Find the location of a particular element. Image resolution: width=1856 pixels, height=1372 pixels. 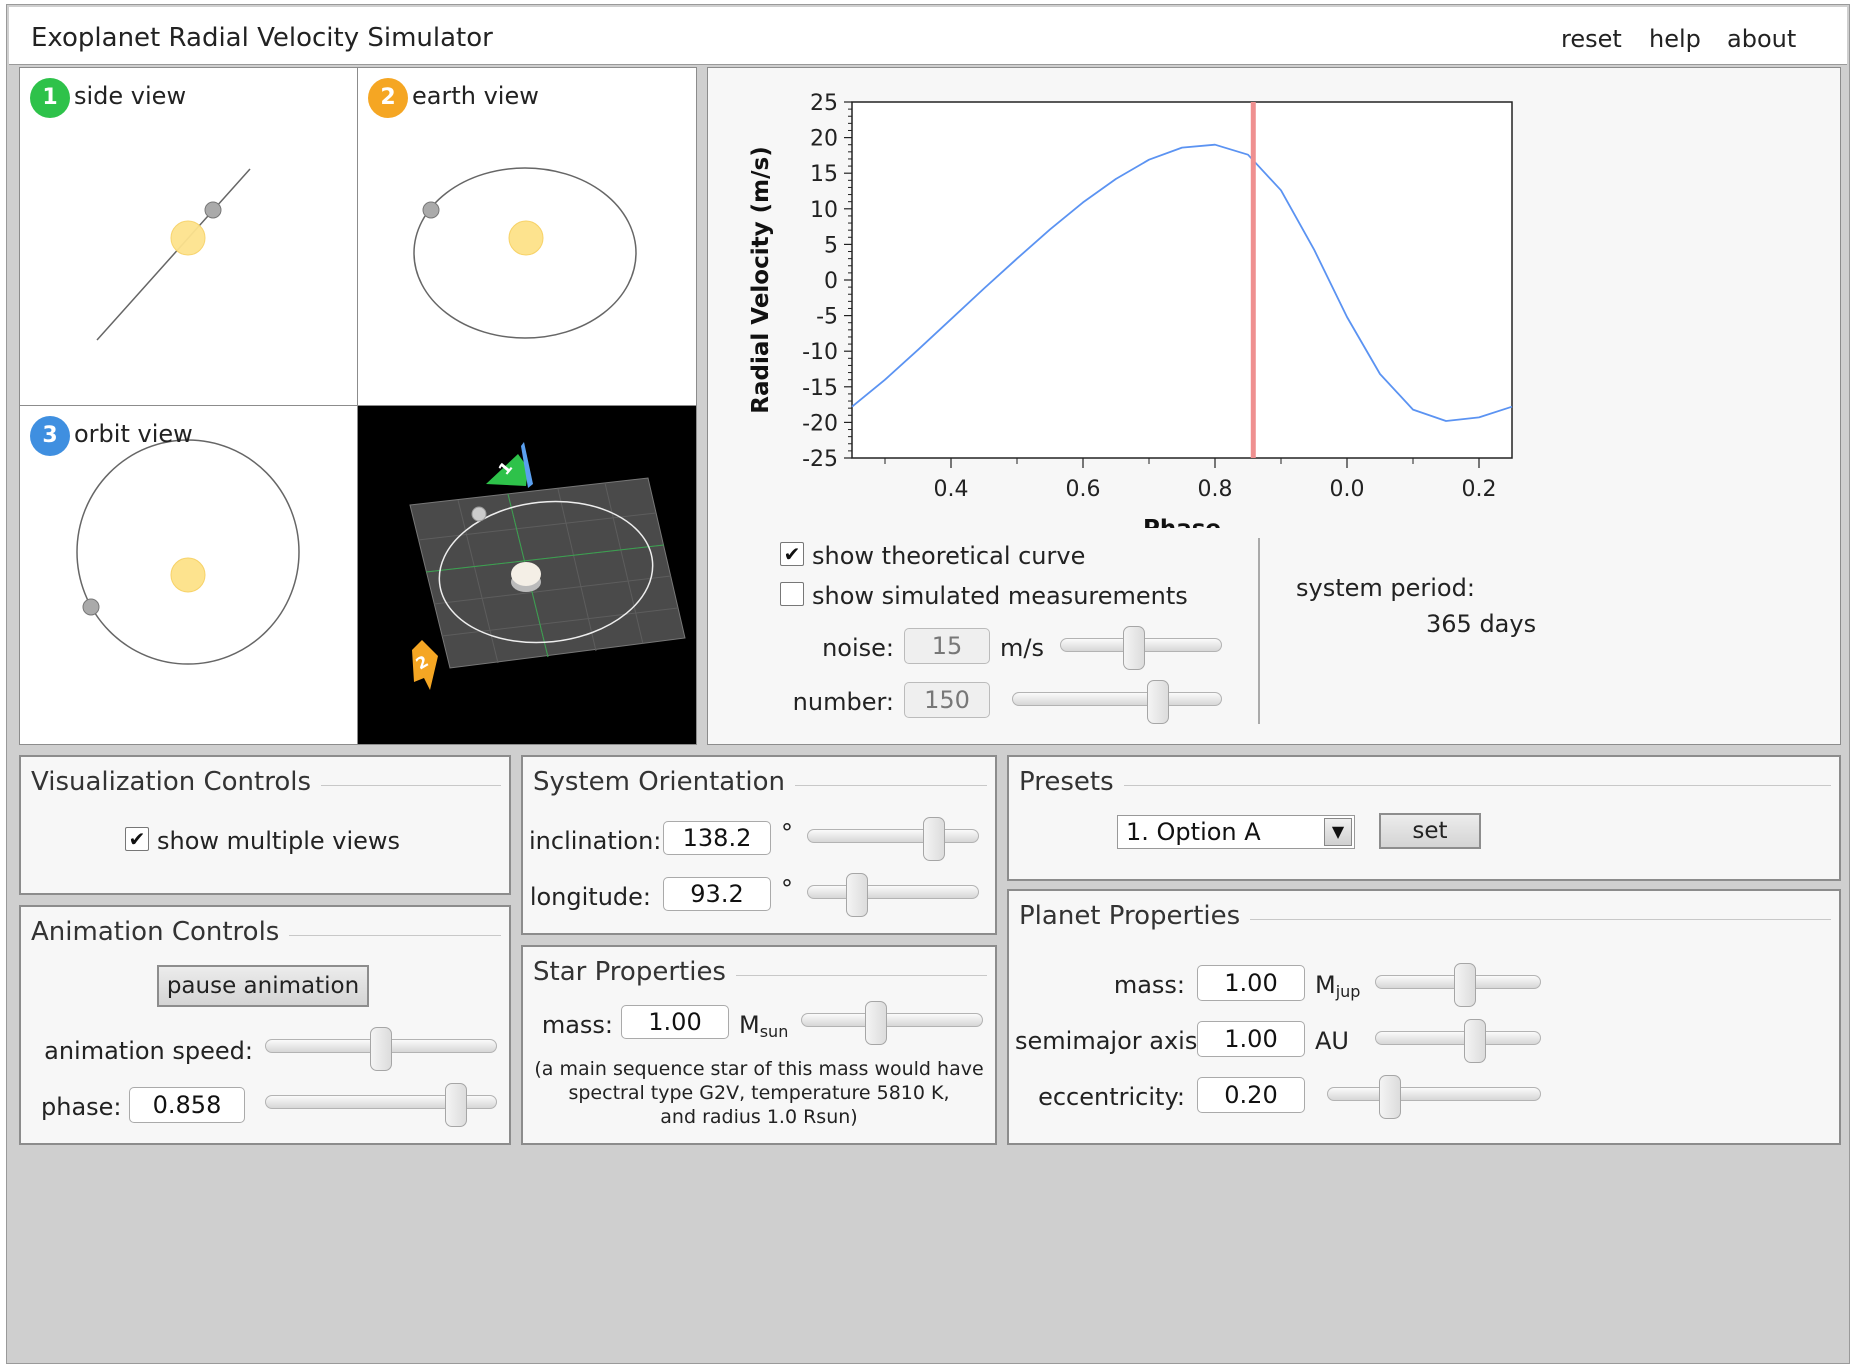

side-view-canvas is located at coordinates (173, 254).